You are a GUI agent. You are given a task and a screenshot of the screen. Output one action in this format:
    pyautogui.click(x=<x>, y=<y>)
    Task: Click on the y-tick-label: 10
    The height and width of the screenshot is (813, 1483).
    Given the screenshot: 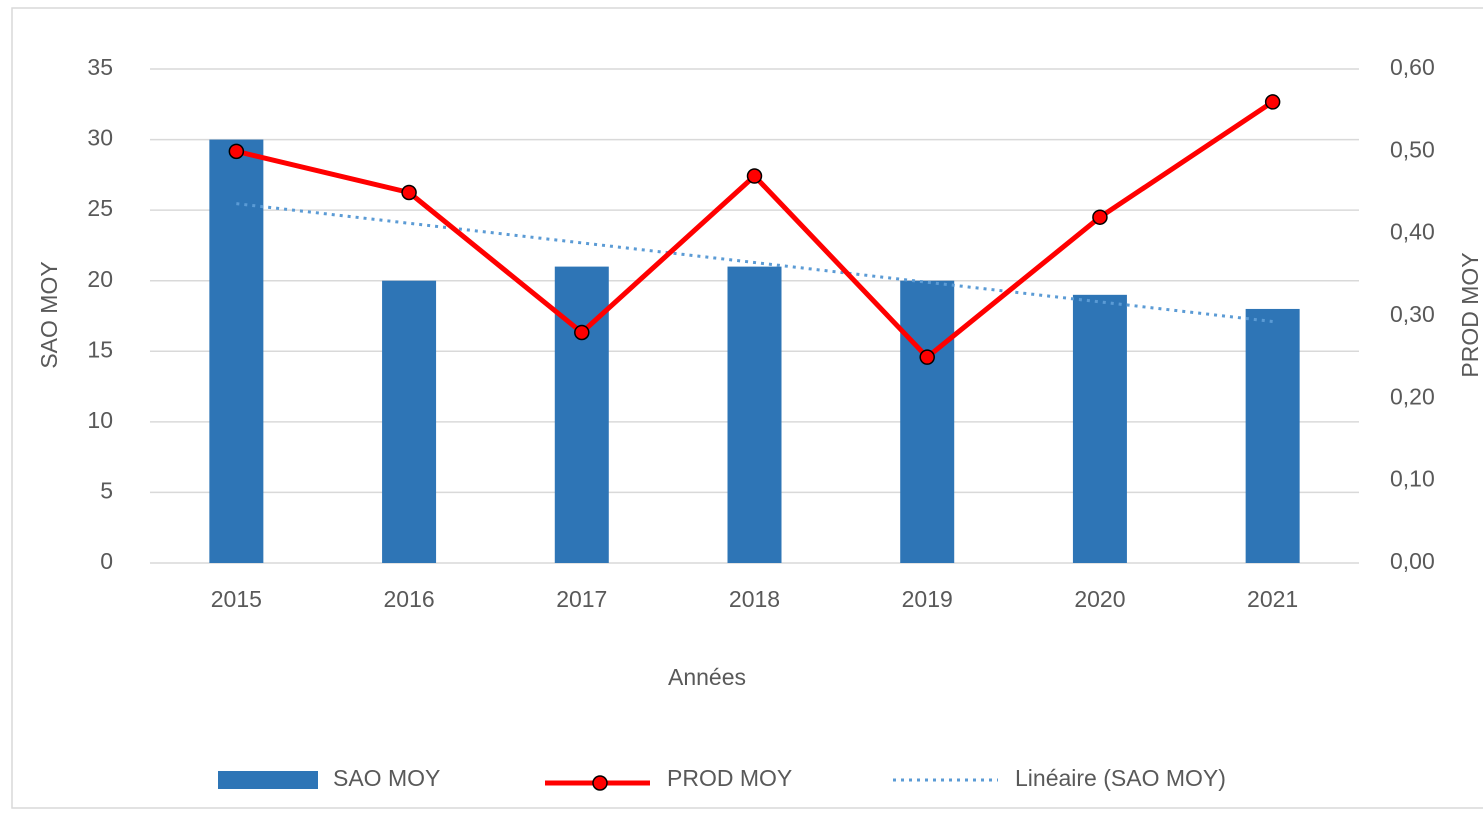 What is the action you would take?
    pyautogui.click(x=100, y=420)
    